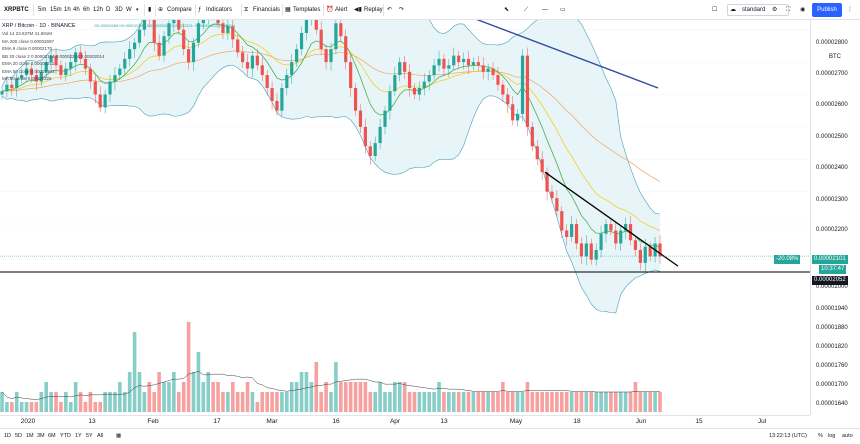 This screenshot has height=444, width=860. I want to click on compare-icon: ⊕, so click(161, 10).